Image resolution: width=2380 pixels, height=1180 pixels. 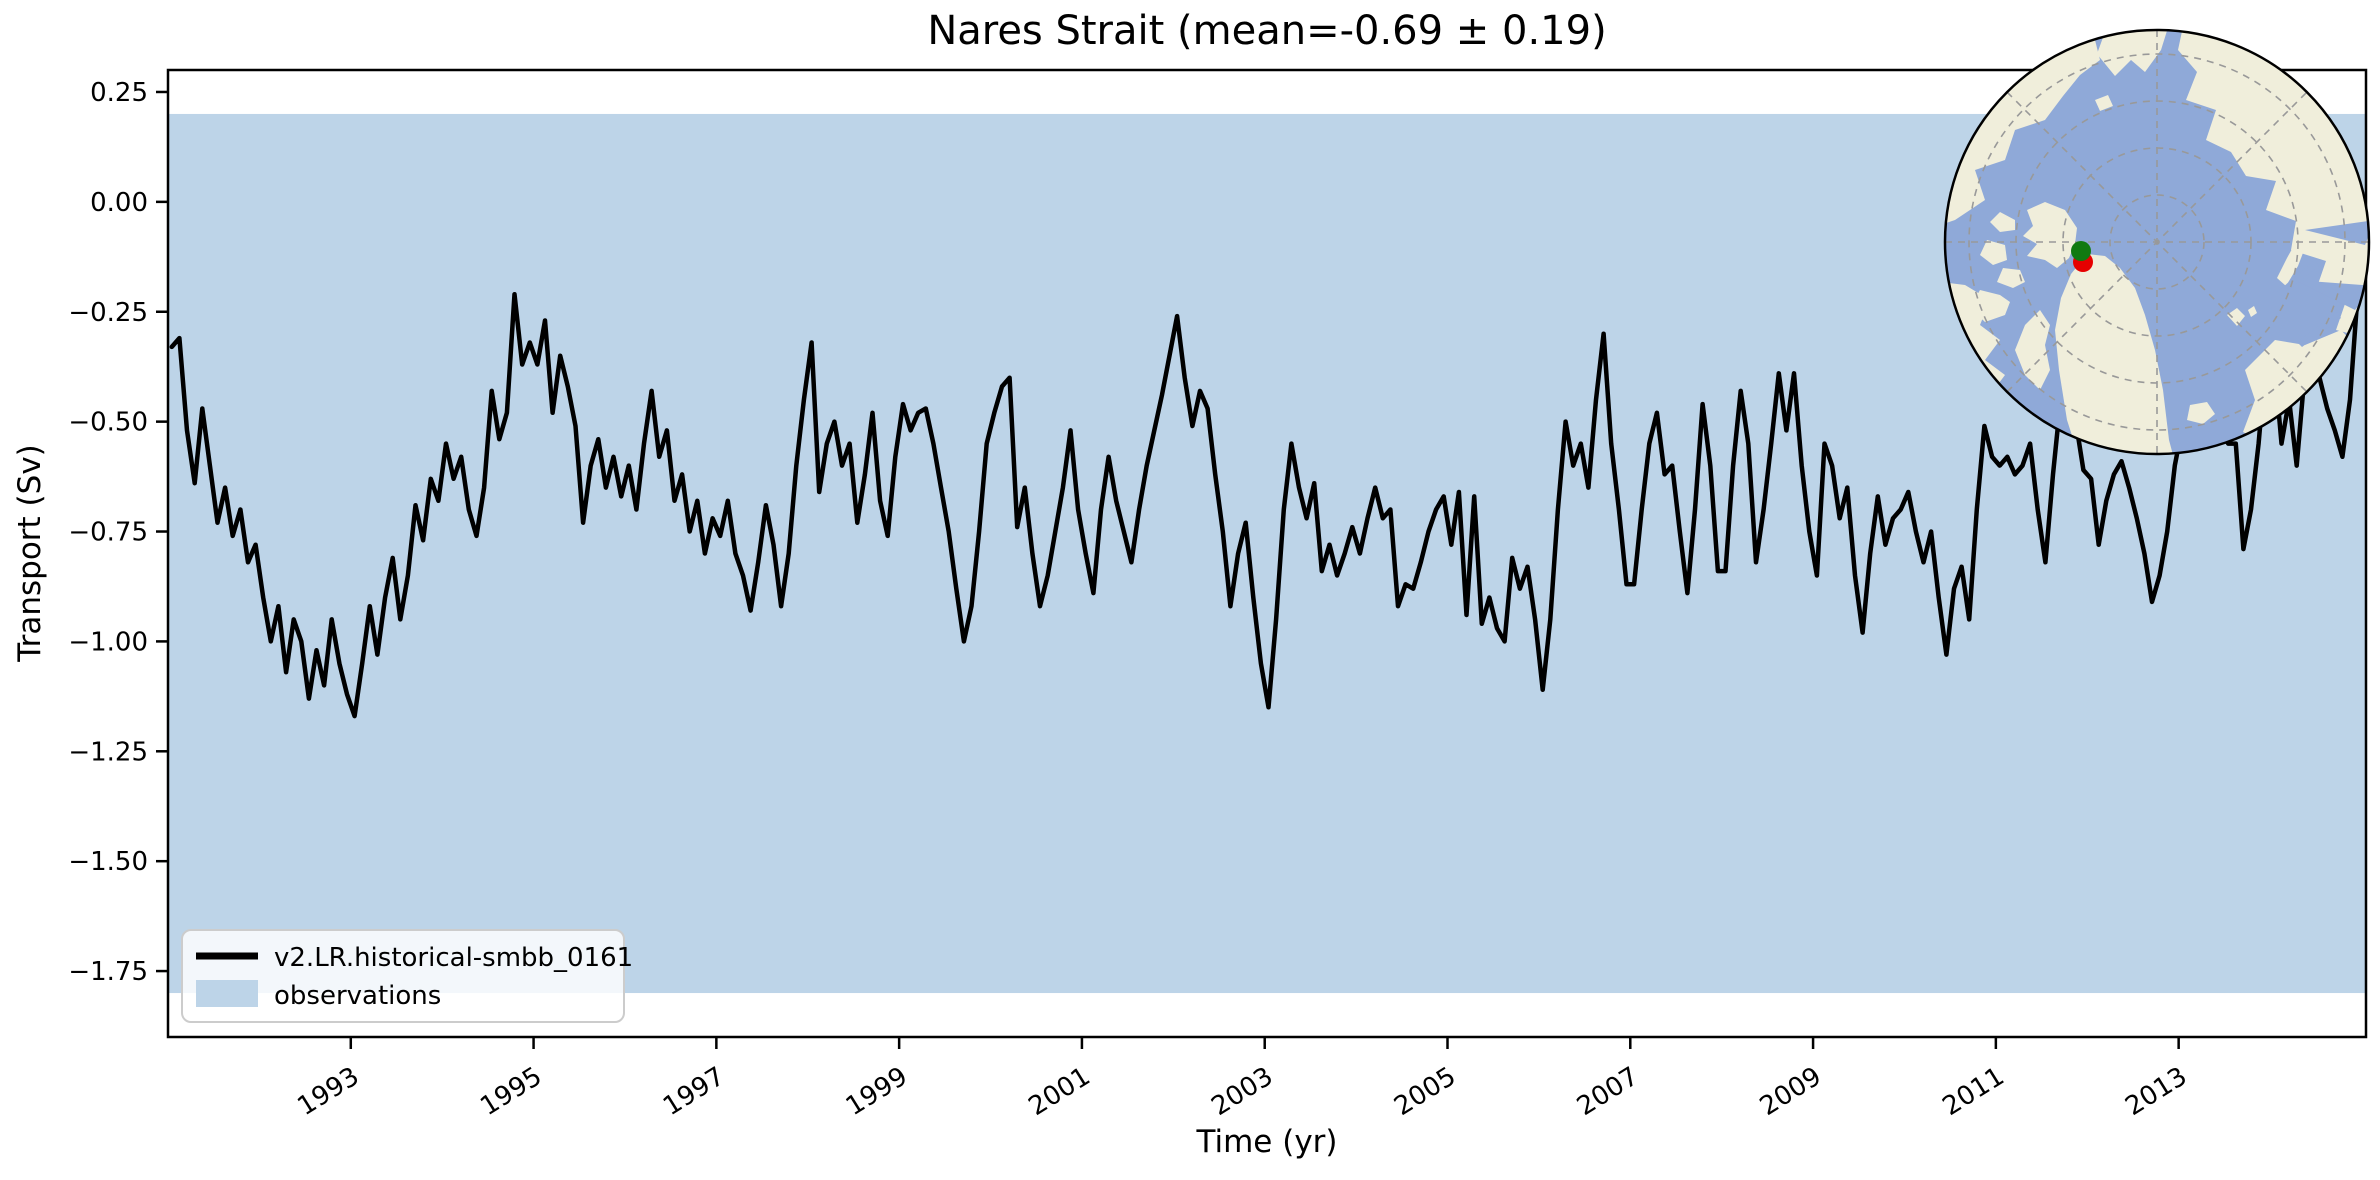 I want to click on y-tick-label: 0.00, so click(x=119, y=203).